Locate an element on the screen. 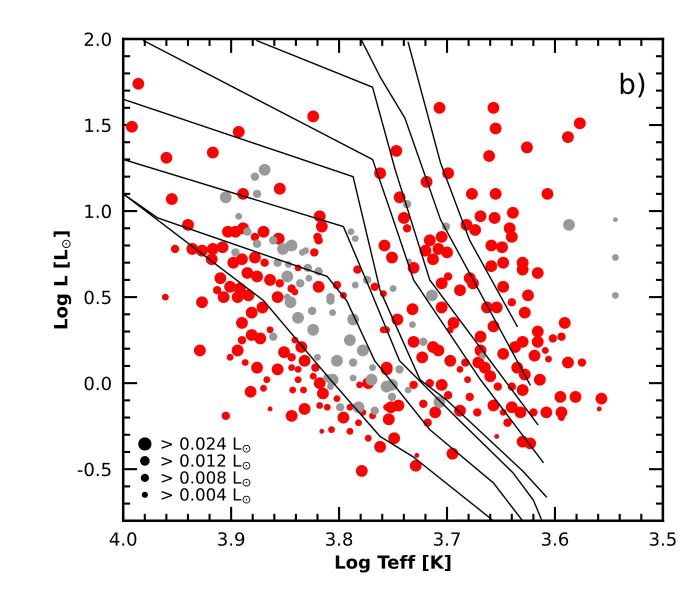 Image resolution: width=700 pixels, height=600 pixels. x-tick-label: 3.8 is located at coordinates (339, 539).